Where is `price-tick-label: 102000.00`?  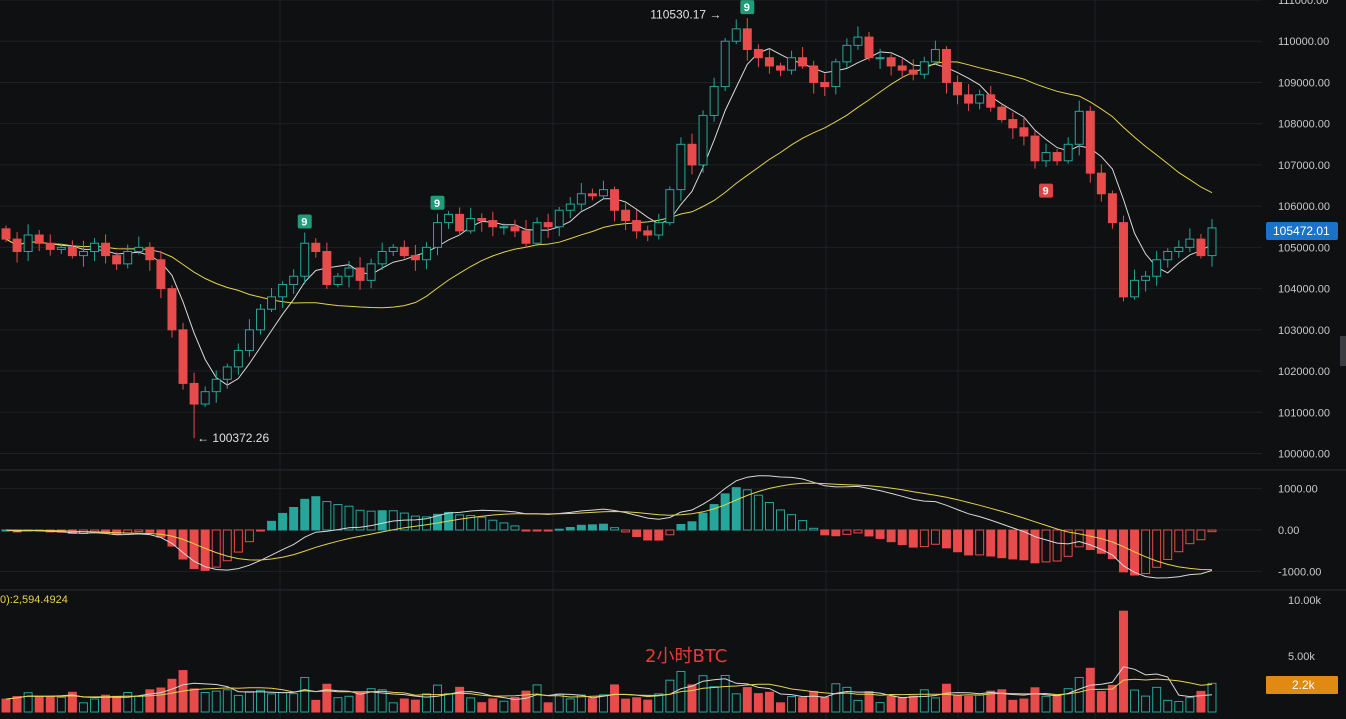 price-tick-label: 102000.00 is located at coordinates (1304, 372).